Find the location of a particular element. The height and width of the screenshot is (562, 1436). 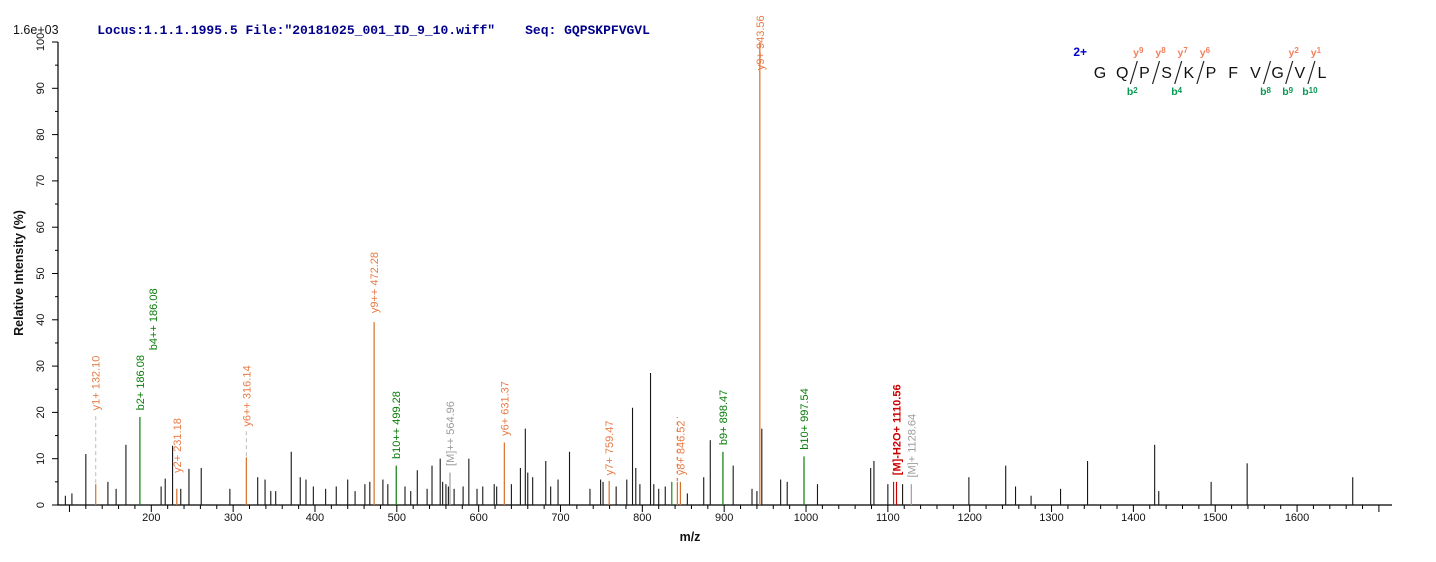

ion-label: b9+ 898.47 is located at coordinates (724, 417).